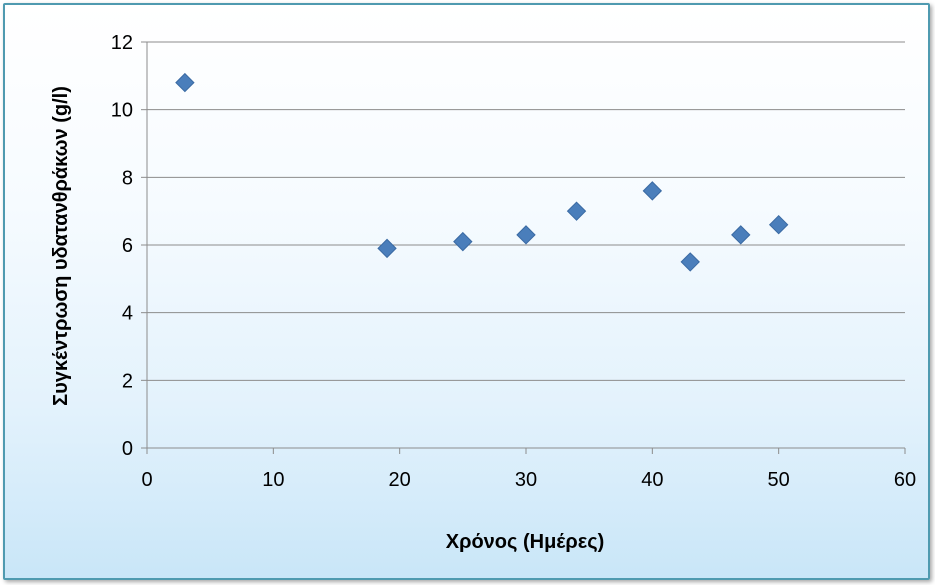  What do you see at coordinates (652, 480) in the screenshot?
I see `x-tick-label: 40` at bounding box center [652, 480].